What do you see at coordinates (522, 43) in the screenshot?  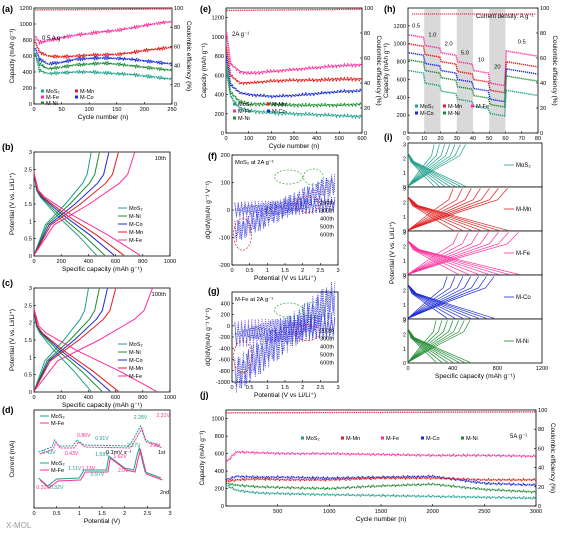 I see `rate-label: 0.5` at bounding box center [522, 43].